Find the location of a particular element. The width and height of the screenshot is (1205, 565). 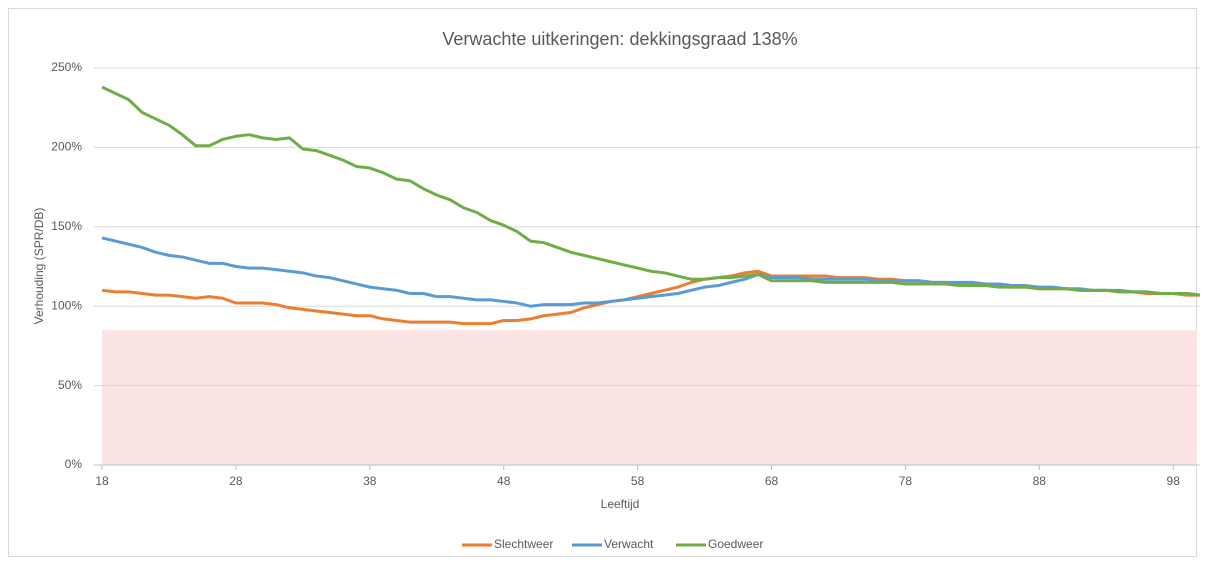

line-series is located at coordinates (651, 272).